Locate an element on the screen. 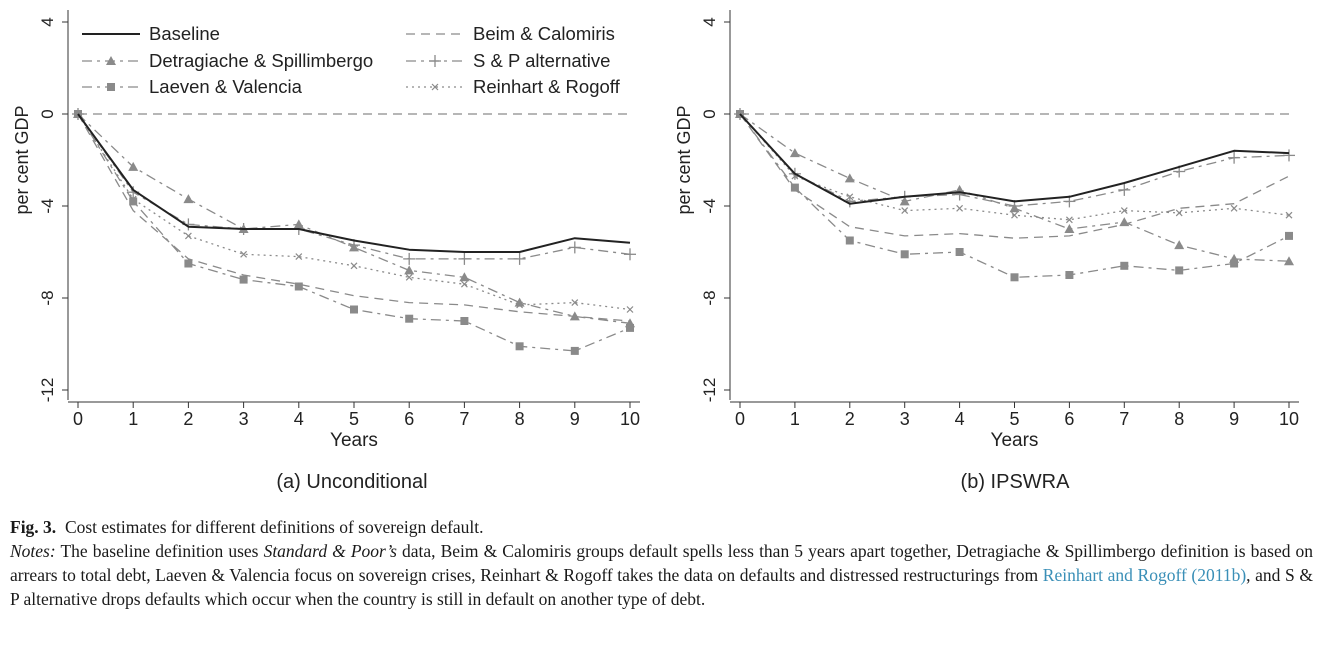 The image size is (1330, 648). notes-italic-source: Standard & Poor’s is located at coordinates (330, 551).